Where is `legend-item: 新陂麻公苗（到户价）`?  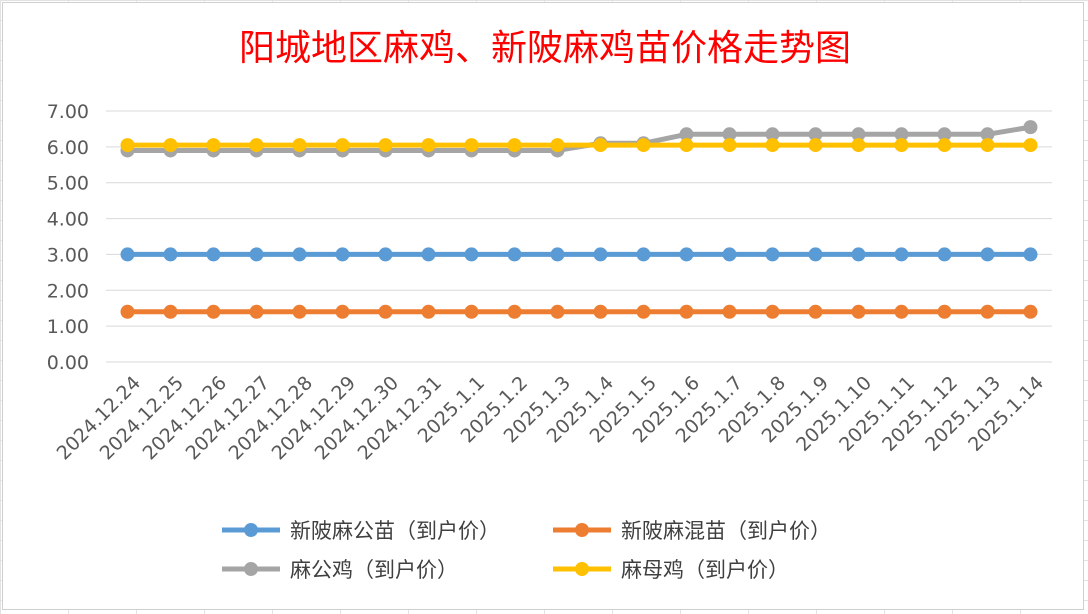 legend-item: 新陂麻公苗（到户价） is located at coordinates (361, 531).